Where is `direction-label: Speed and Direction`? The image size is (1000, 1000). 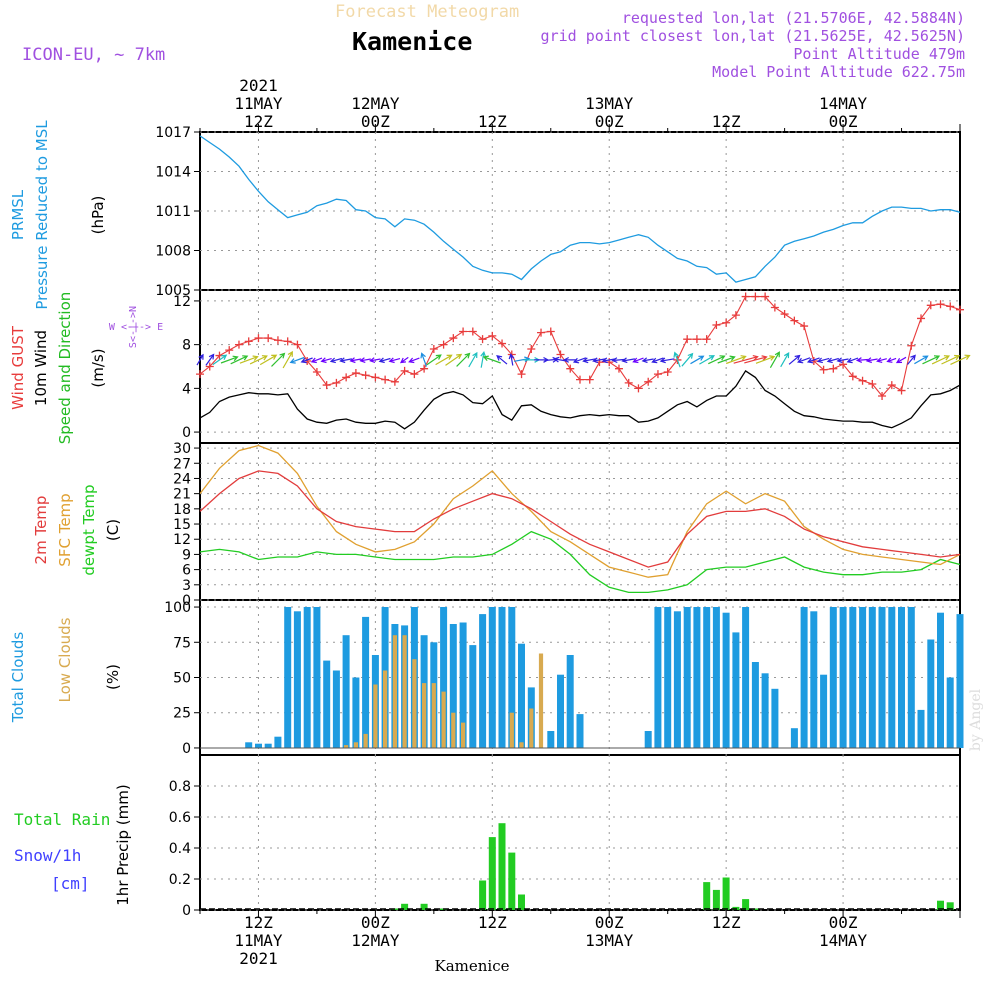 direction-label: Speed and Direction is located at coordinates (65, 368).